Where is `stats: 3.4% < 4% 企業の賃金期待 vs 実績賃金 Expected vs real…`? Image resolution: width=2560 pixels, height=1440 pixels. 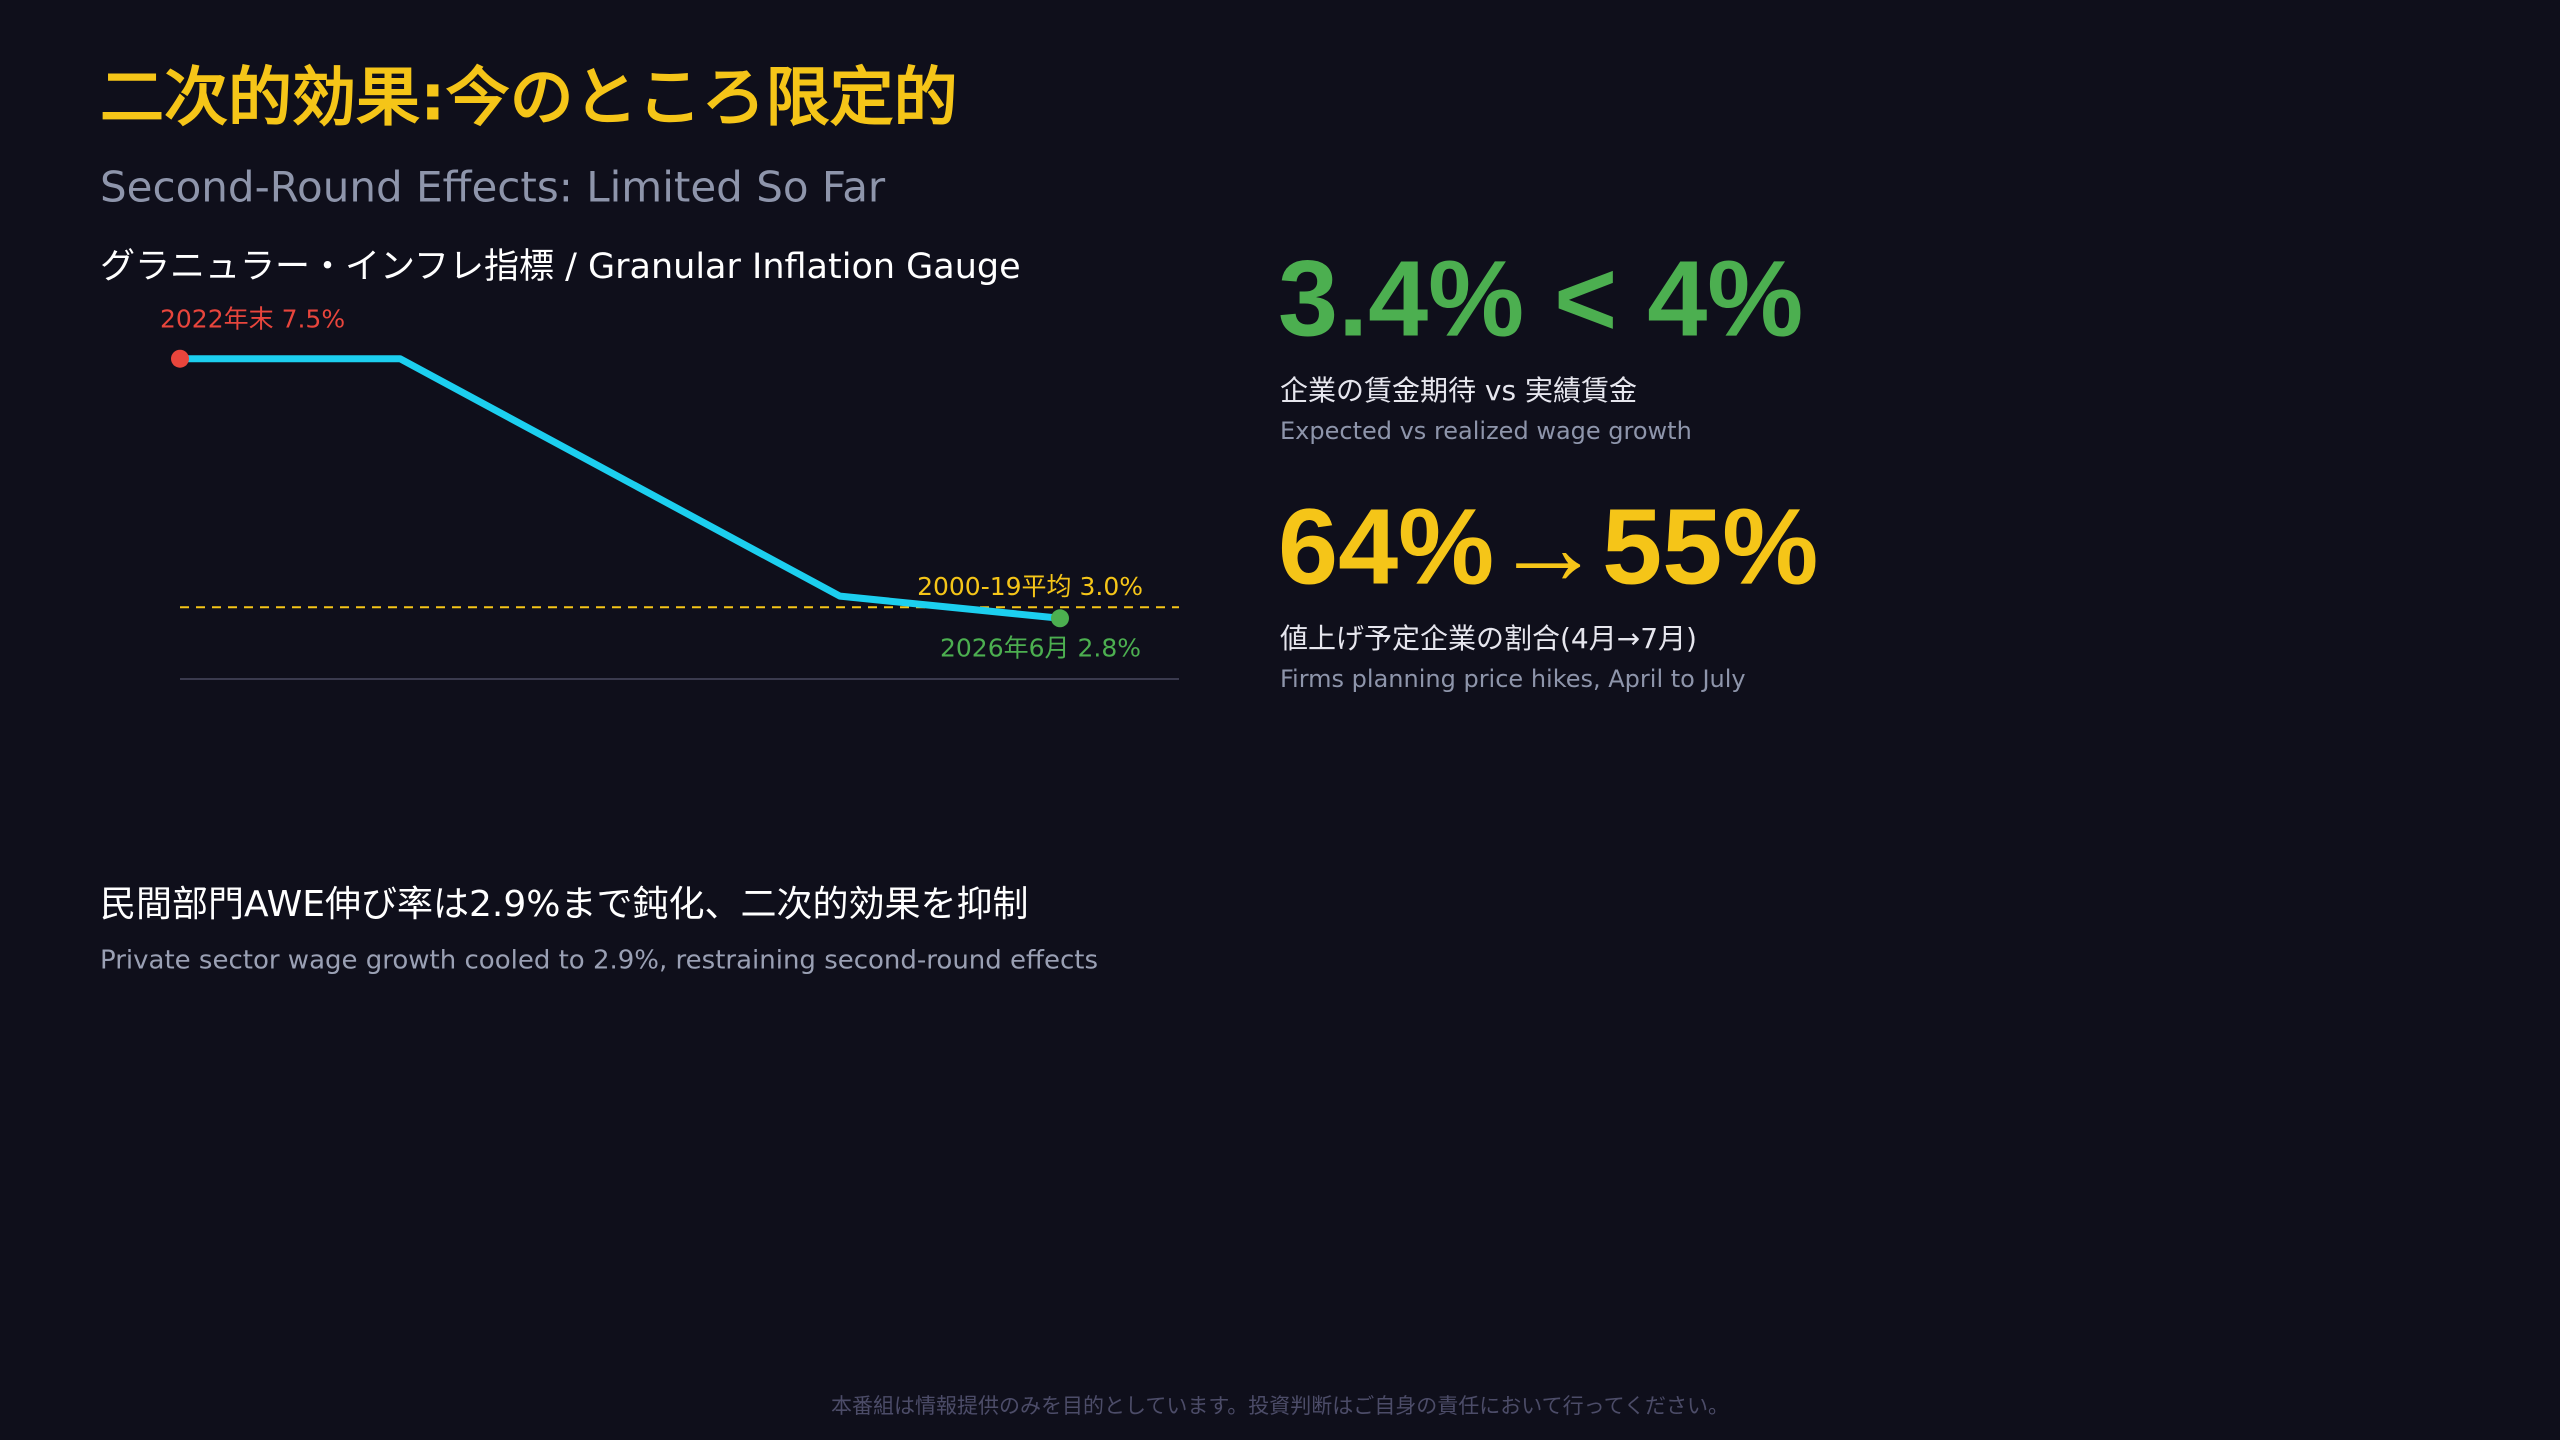
stats: 3.4% < 4% 企業の賃金期待 vs 実績賃金 Expected vs real… is located at coordinates (1548, 465).